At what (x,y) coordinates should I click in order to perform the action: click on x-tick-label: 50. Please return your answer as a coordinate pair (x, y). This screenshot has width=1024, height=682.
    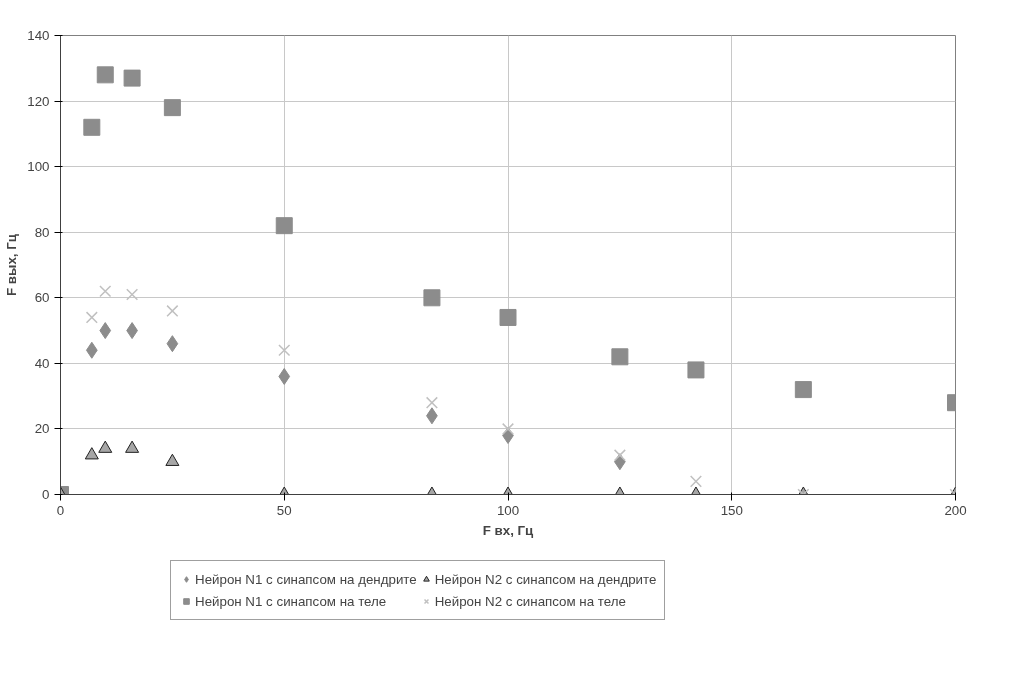
    Looking at the image, I should click on (284, 510).